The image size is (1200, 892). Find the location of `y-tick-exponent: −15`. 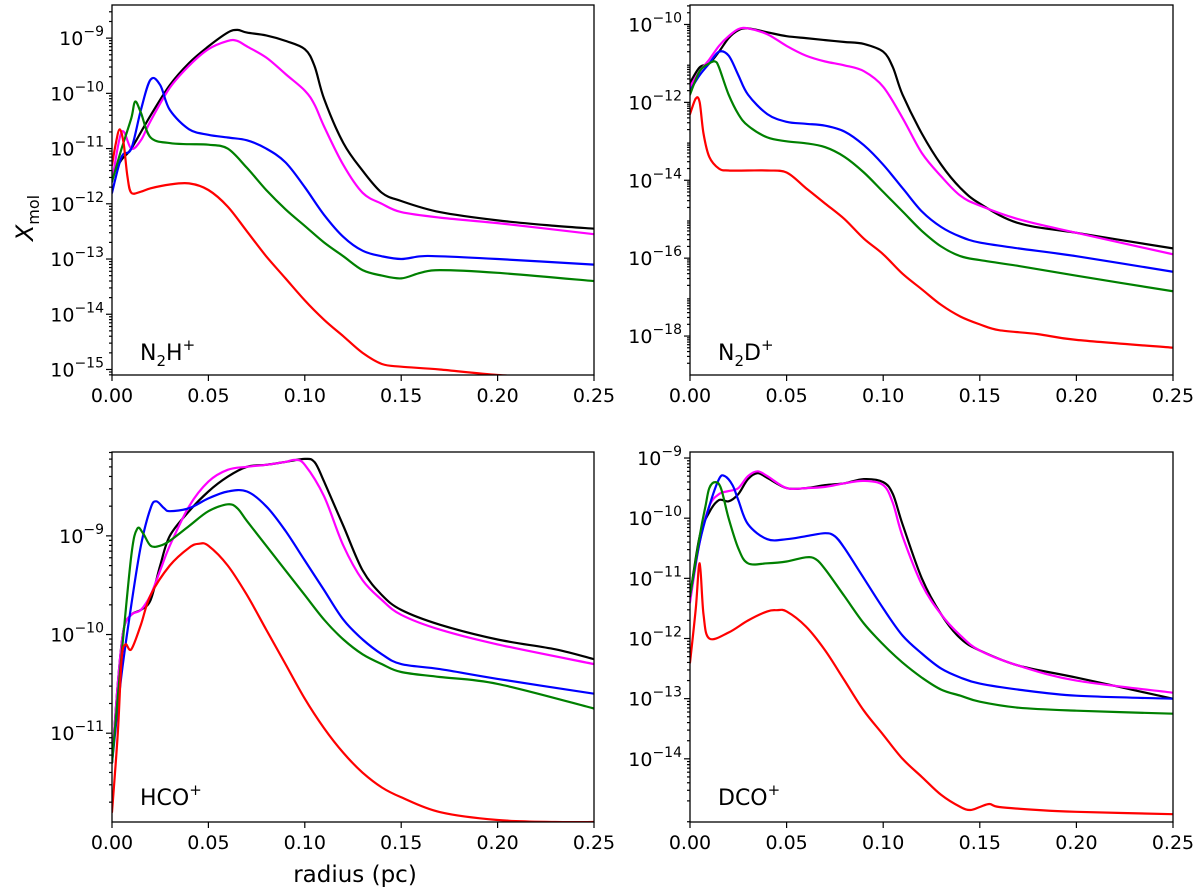

y-tick-exponent: −15 is located at coordinates (89, 363).